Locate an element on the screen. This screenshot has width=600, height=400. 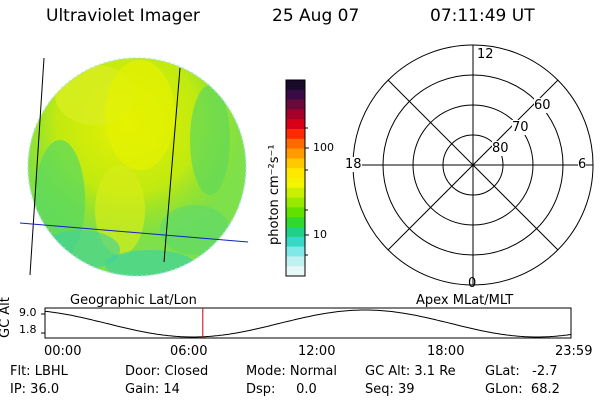
polar-mlt-0: 0 is located at coordinates (472, 283).